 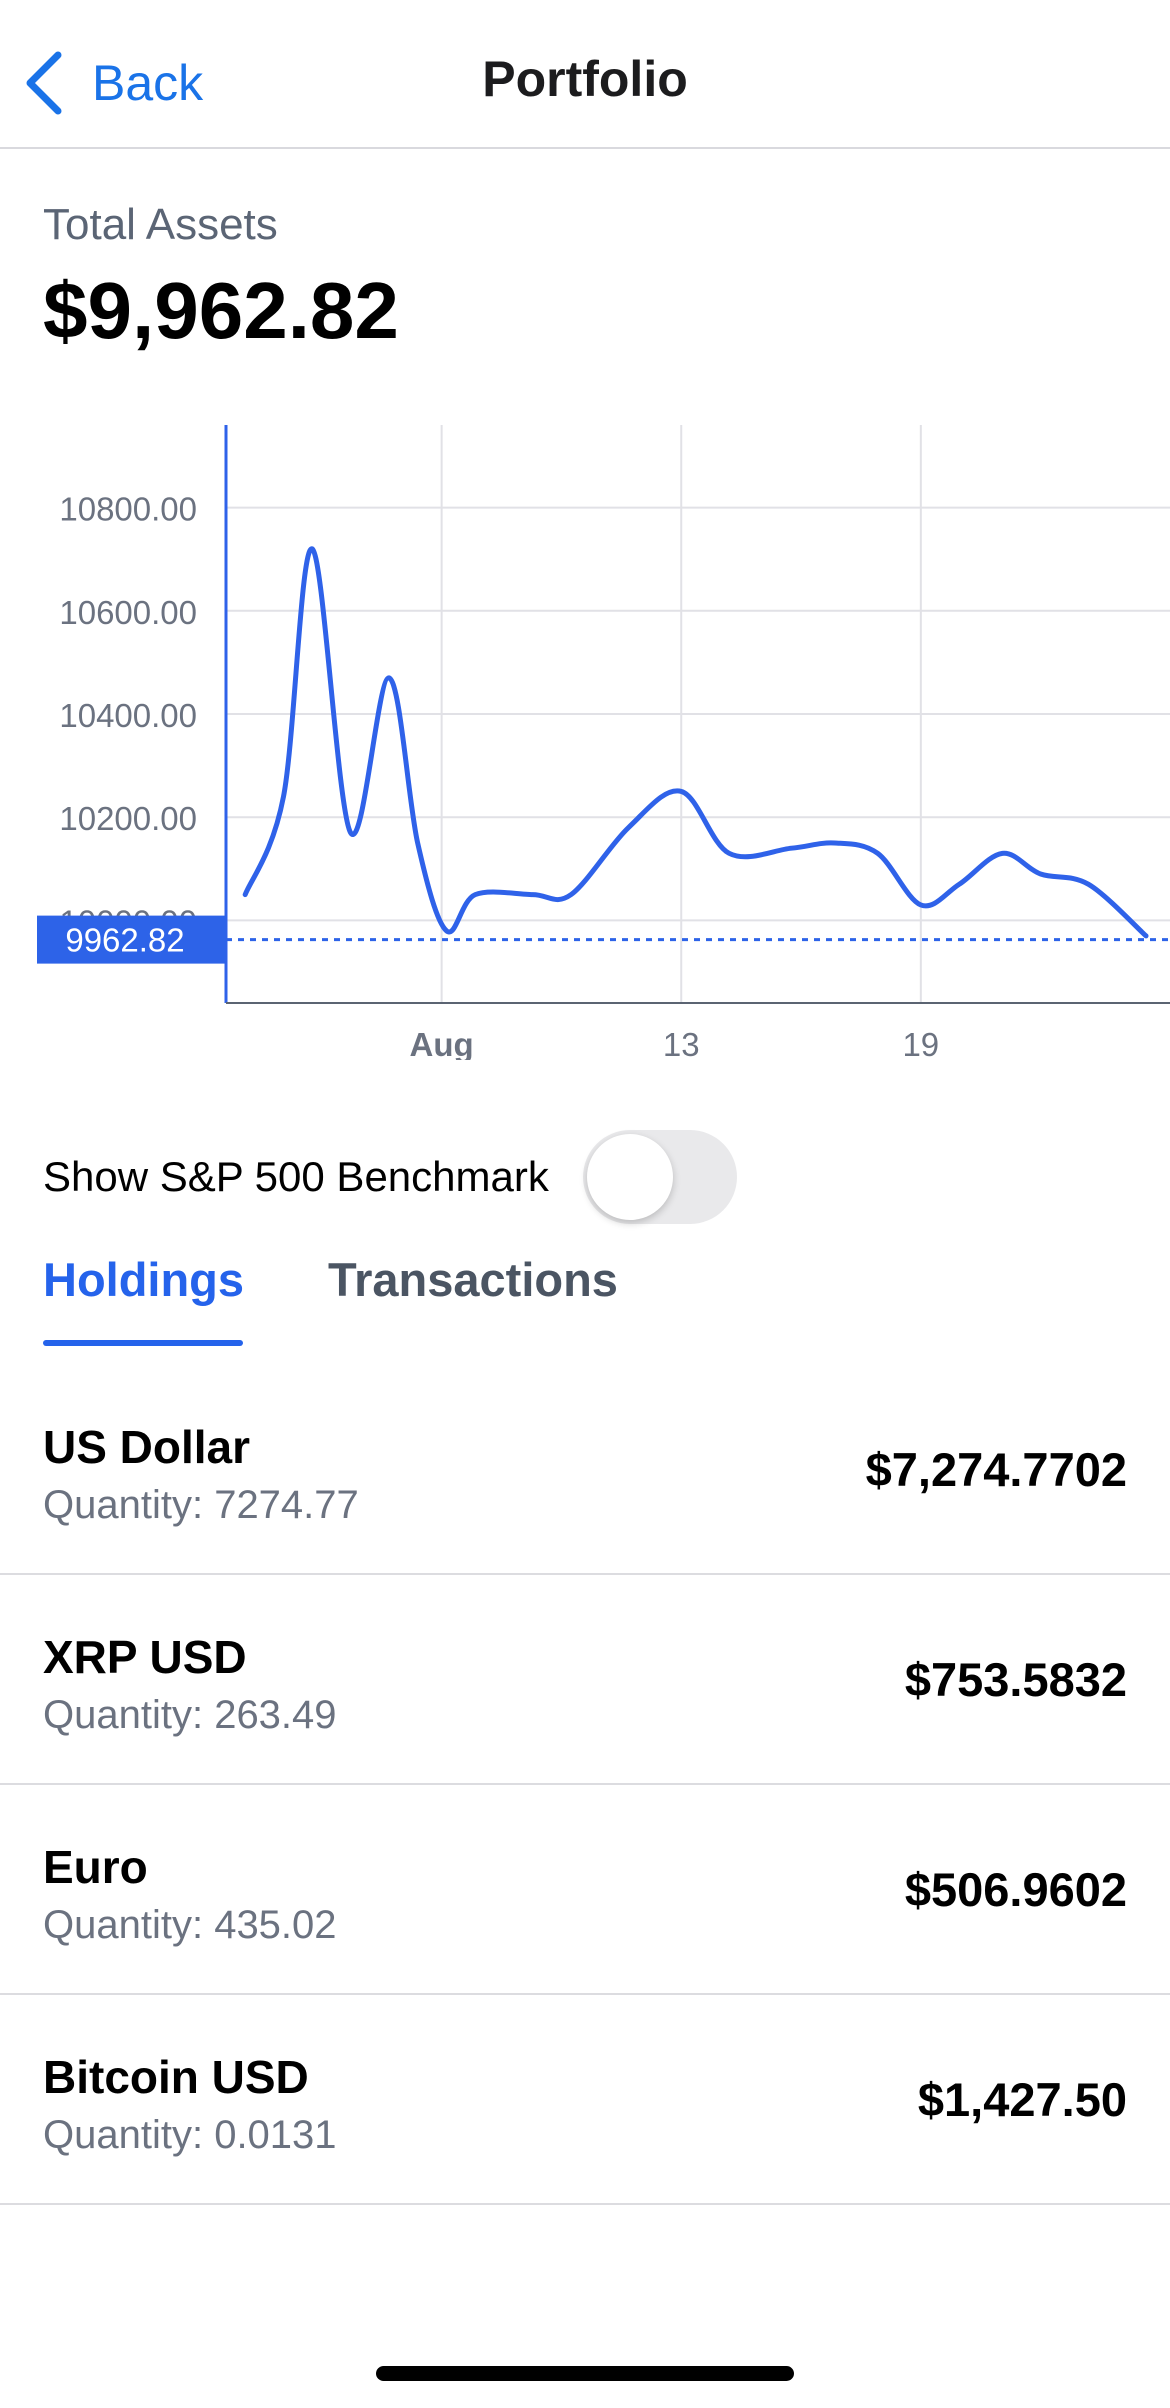 What do you see at coordinates (145, 1657) in the screenshot?
I see `holding-name: XRP USD` at bounding box center [145, 1657].